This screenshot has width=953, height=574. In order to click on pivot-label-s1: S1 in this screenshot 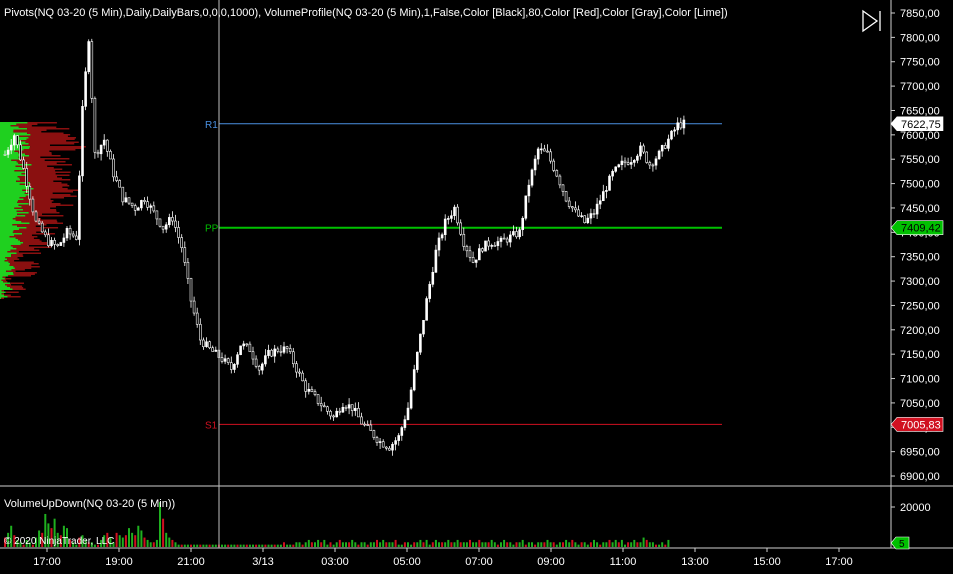, I will do `click(211, 425)`.